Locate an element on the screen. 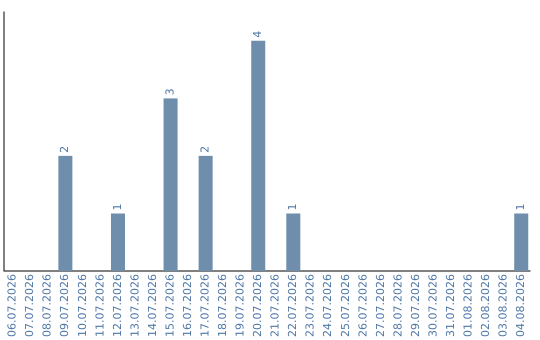 This screenshot has height=340, width=540. x-tick-label: 26.07.2026 is located at coordinates (363, 306).